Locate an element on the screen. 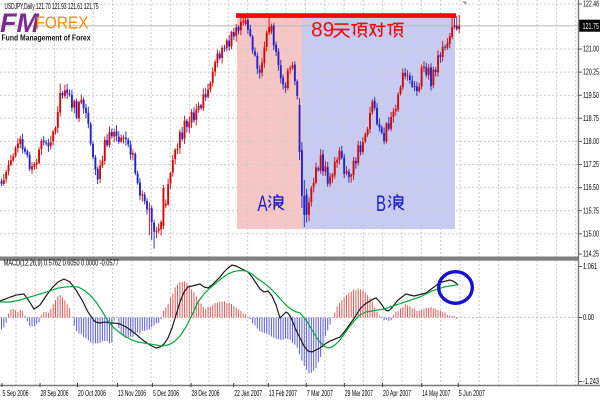  svg-text: 29 Mar 2007 is located at coordinates (359, 393).